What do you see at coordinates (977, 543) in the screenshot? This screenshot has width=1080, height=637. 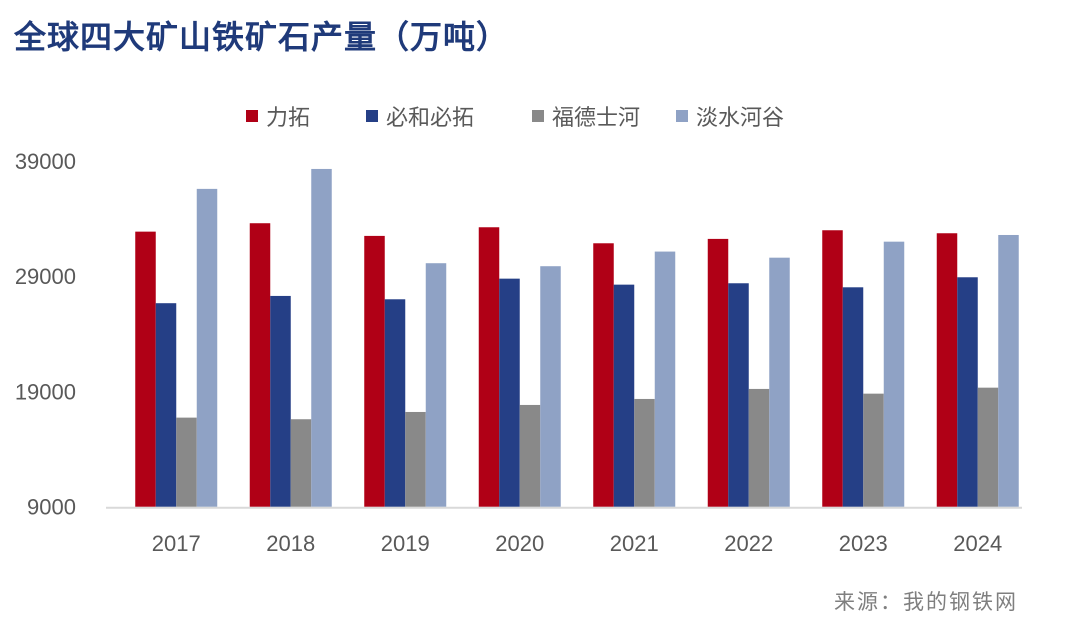 I see `x-tick-label: 2024` at bounding box center [977, 543].